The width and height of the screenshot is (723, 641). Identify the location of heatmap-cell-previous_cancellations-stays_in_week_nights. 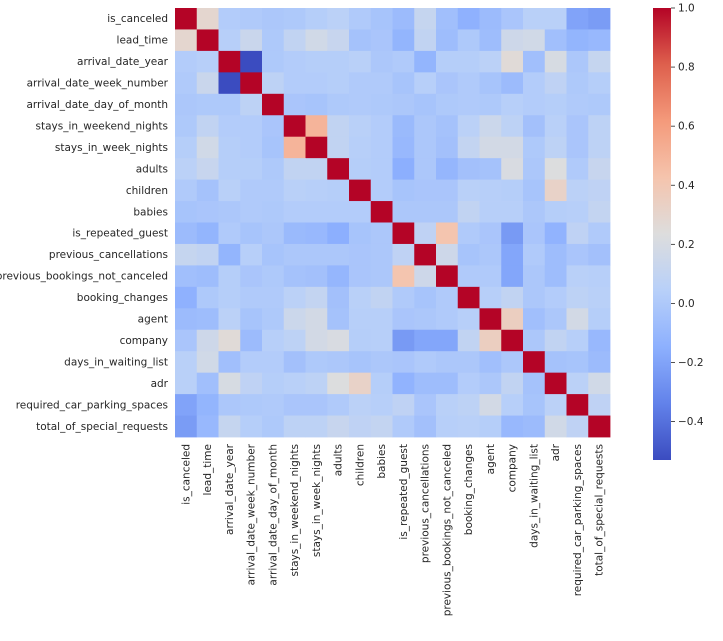
(316, 254).